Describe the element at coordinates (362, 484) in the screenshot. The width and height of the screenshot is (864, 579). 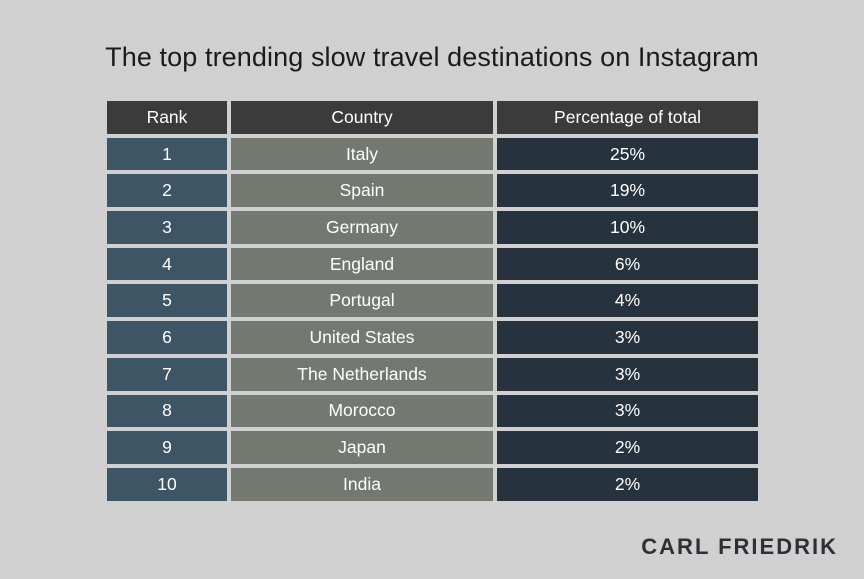
I see `country-cell: India` at that location.